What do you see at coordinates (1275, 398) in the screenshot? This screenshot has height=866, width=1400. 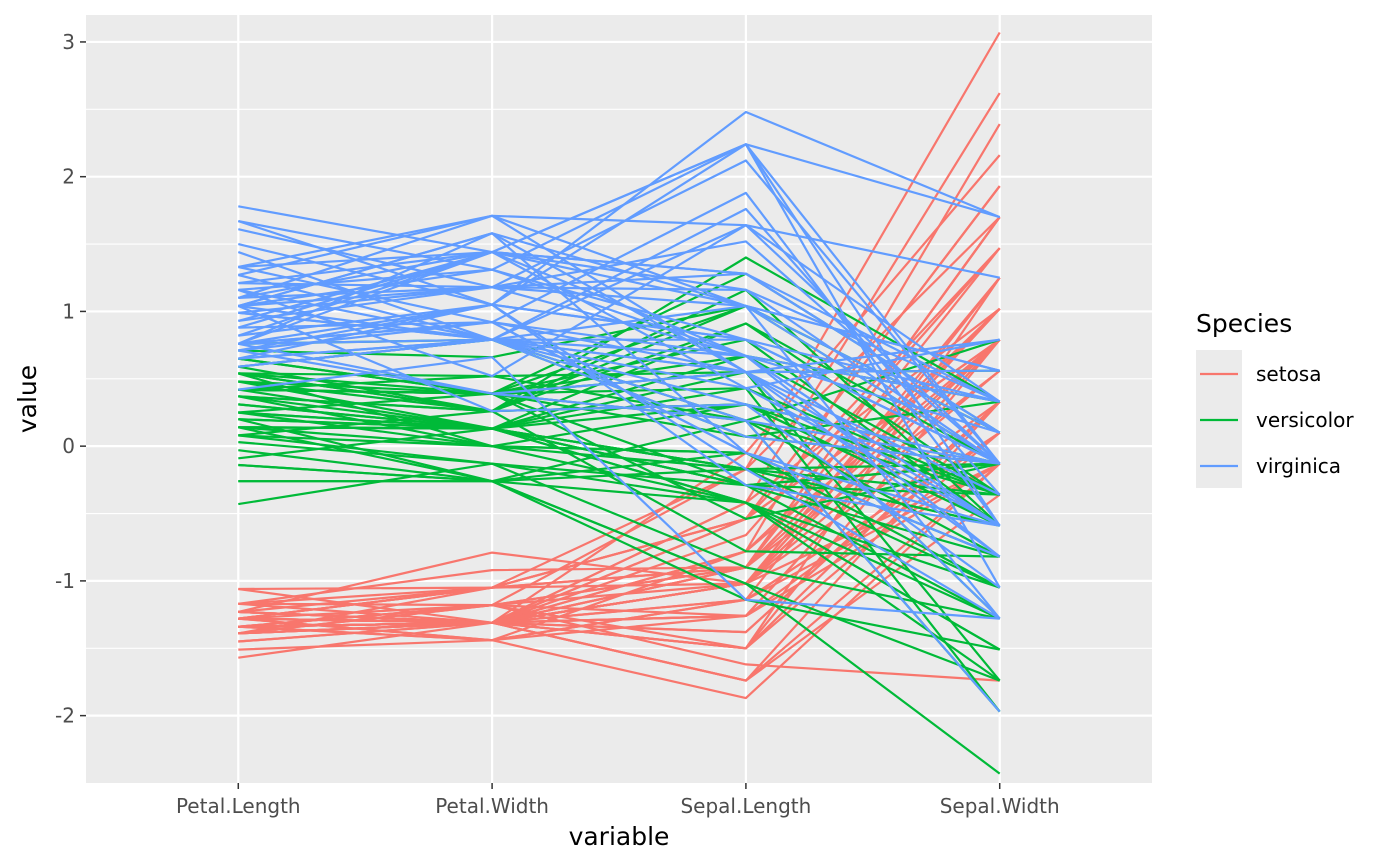 I see `legend: Species setosa versicolor virginica` at bounding box center [1275, 398].